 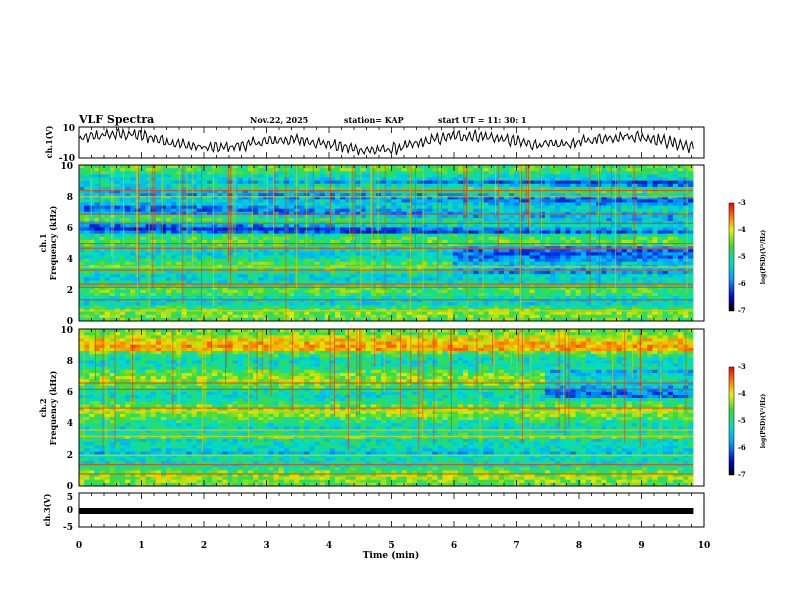 What do you see at coordinates (116, 119) in the screenshot?
I see `figure-title: VLF Spectra` at bounding box center [116, 119].